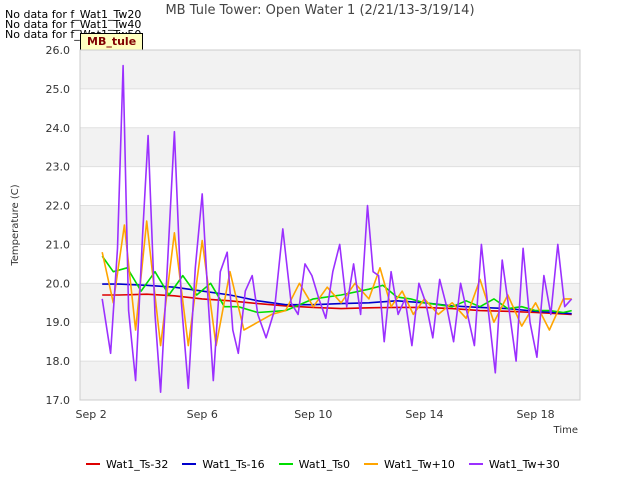  I want to click on y-tick-label: 21.0, so click(58, 244).